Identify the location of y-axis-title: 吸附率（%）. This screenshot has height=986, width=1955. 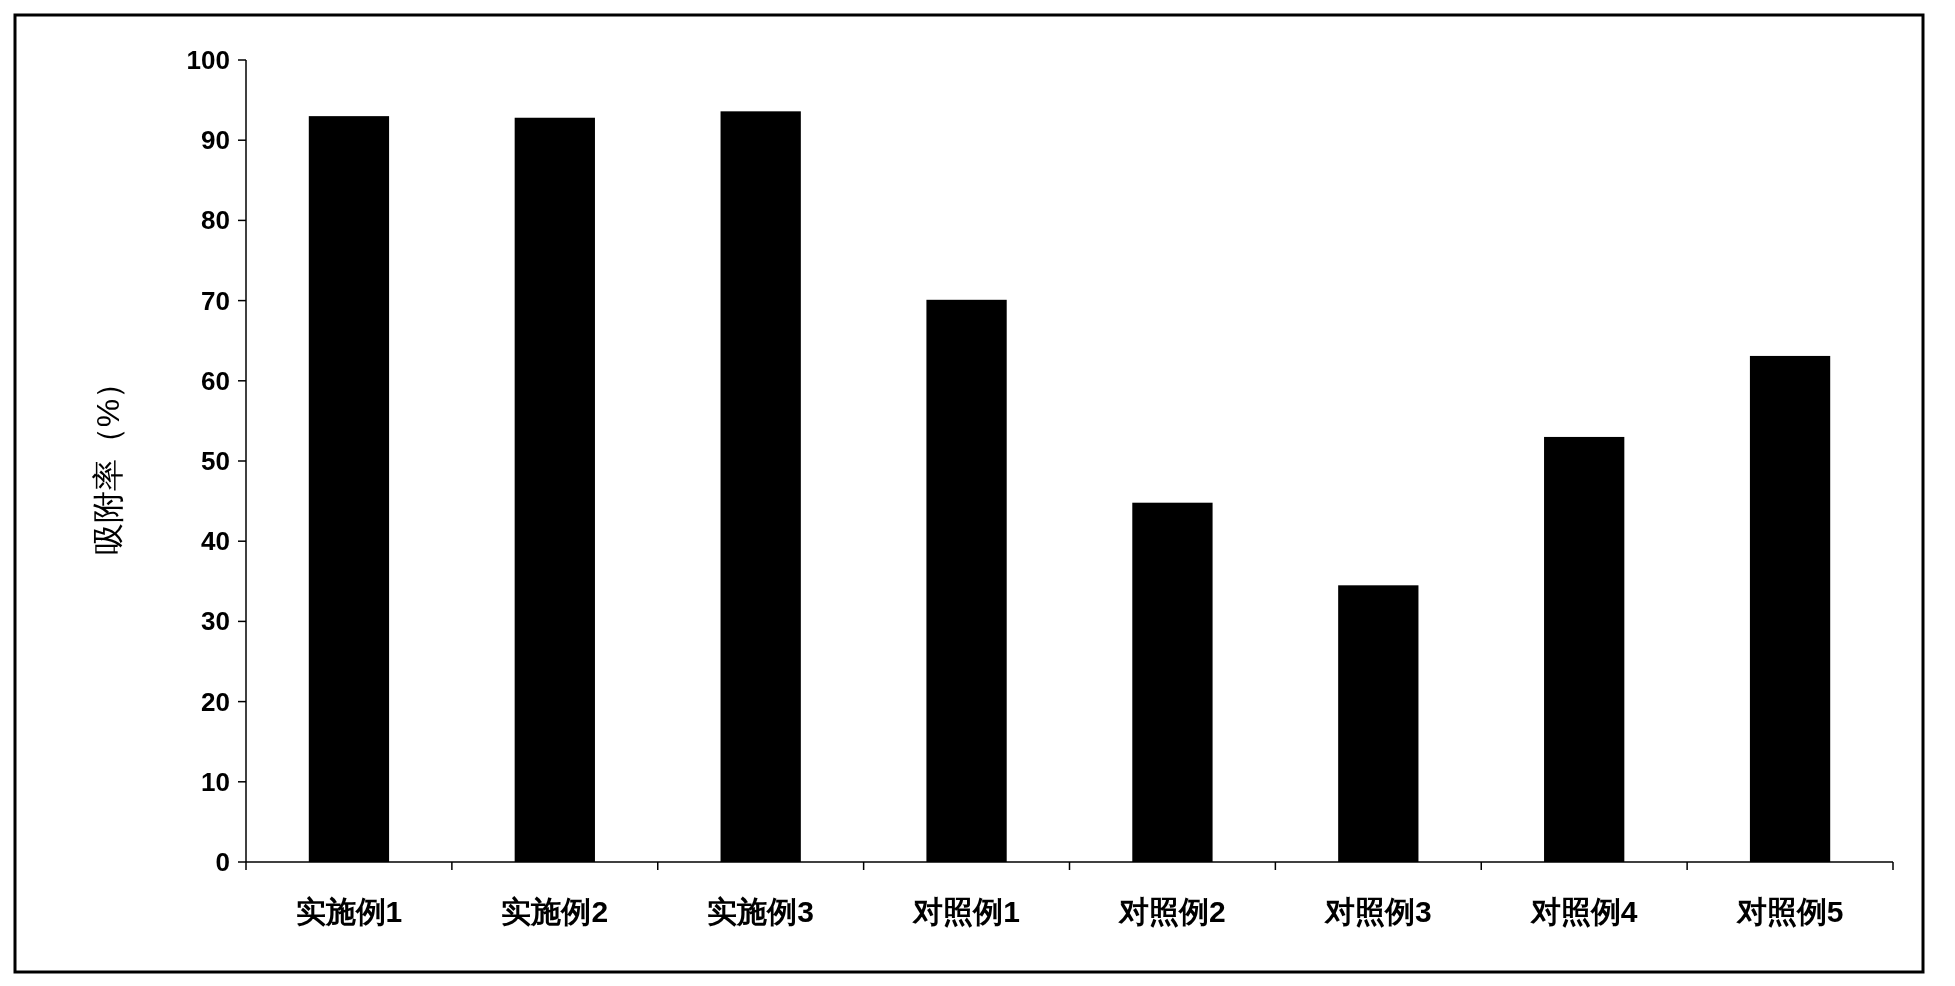
(108, 461).